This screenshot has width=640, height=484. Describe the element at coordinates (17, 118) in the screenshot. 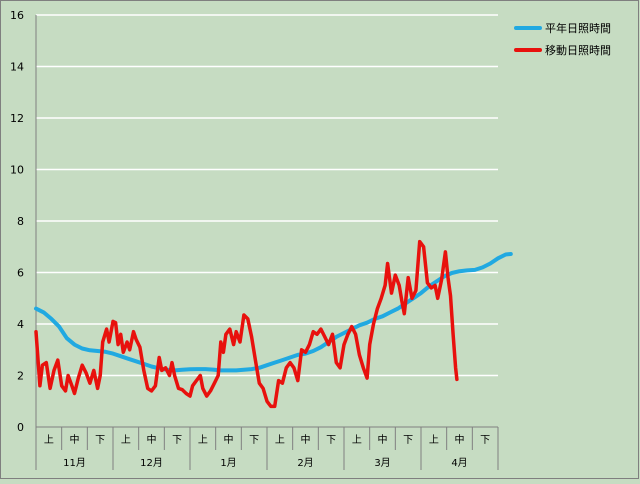

I see `y-tick-label: 12` at that location.